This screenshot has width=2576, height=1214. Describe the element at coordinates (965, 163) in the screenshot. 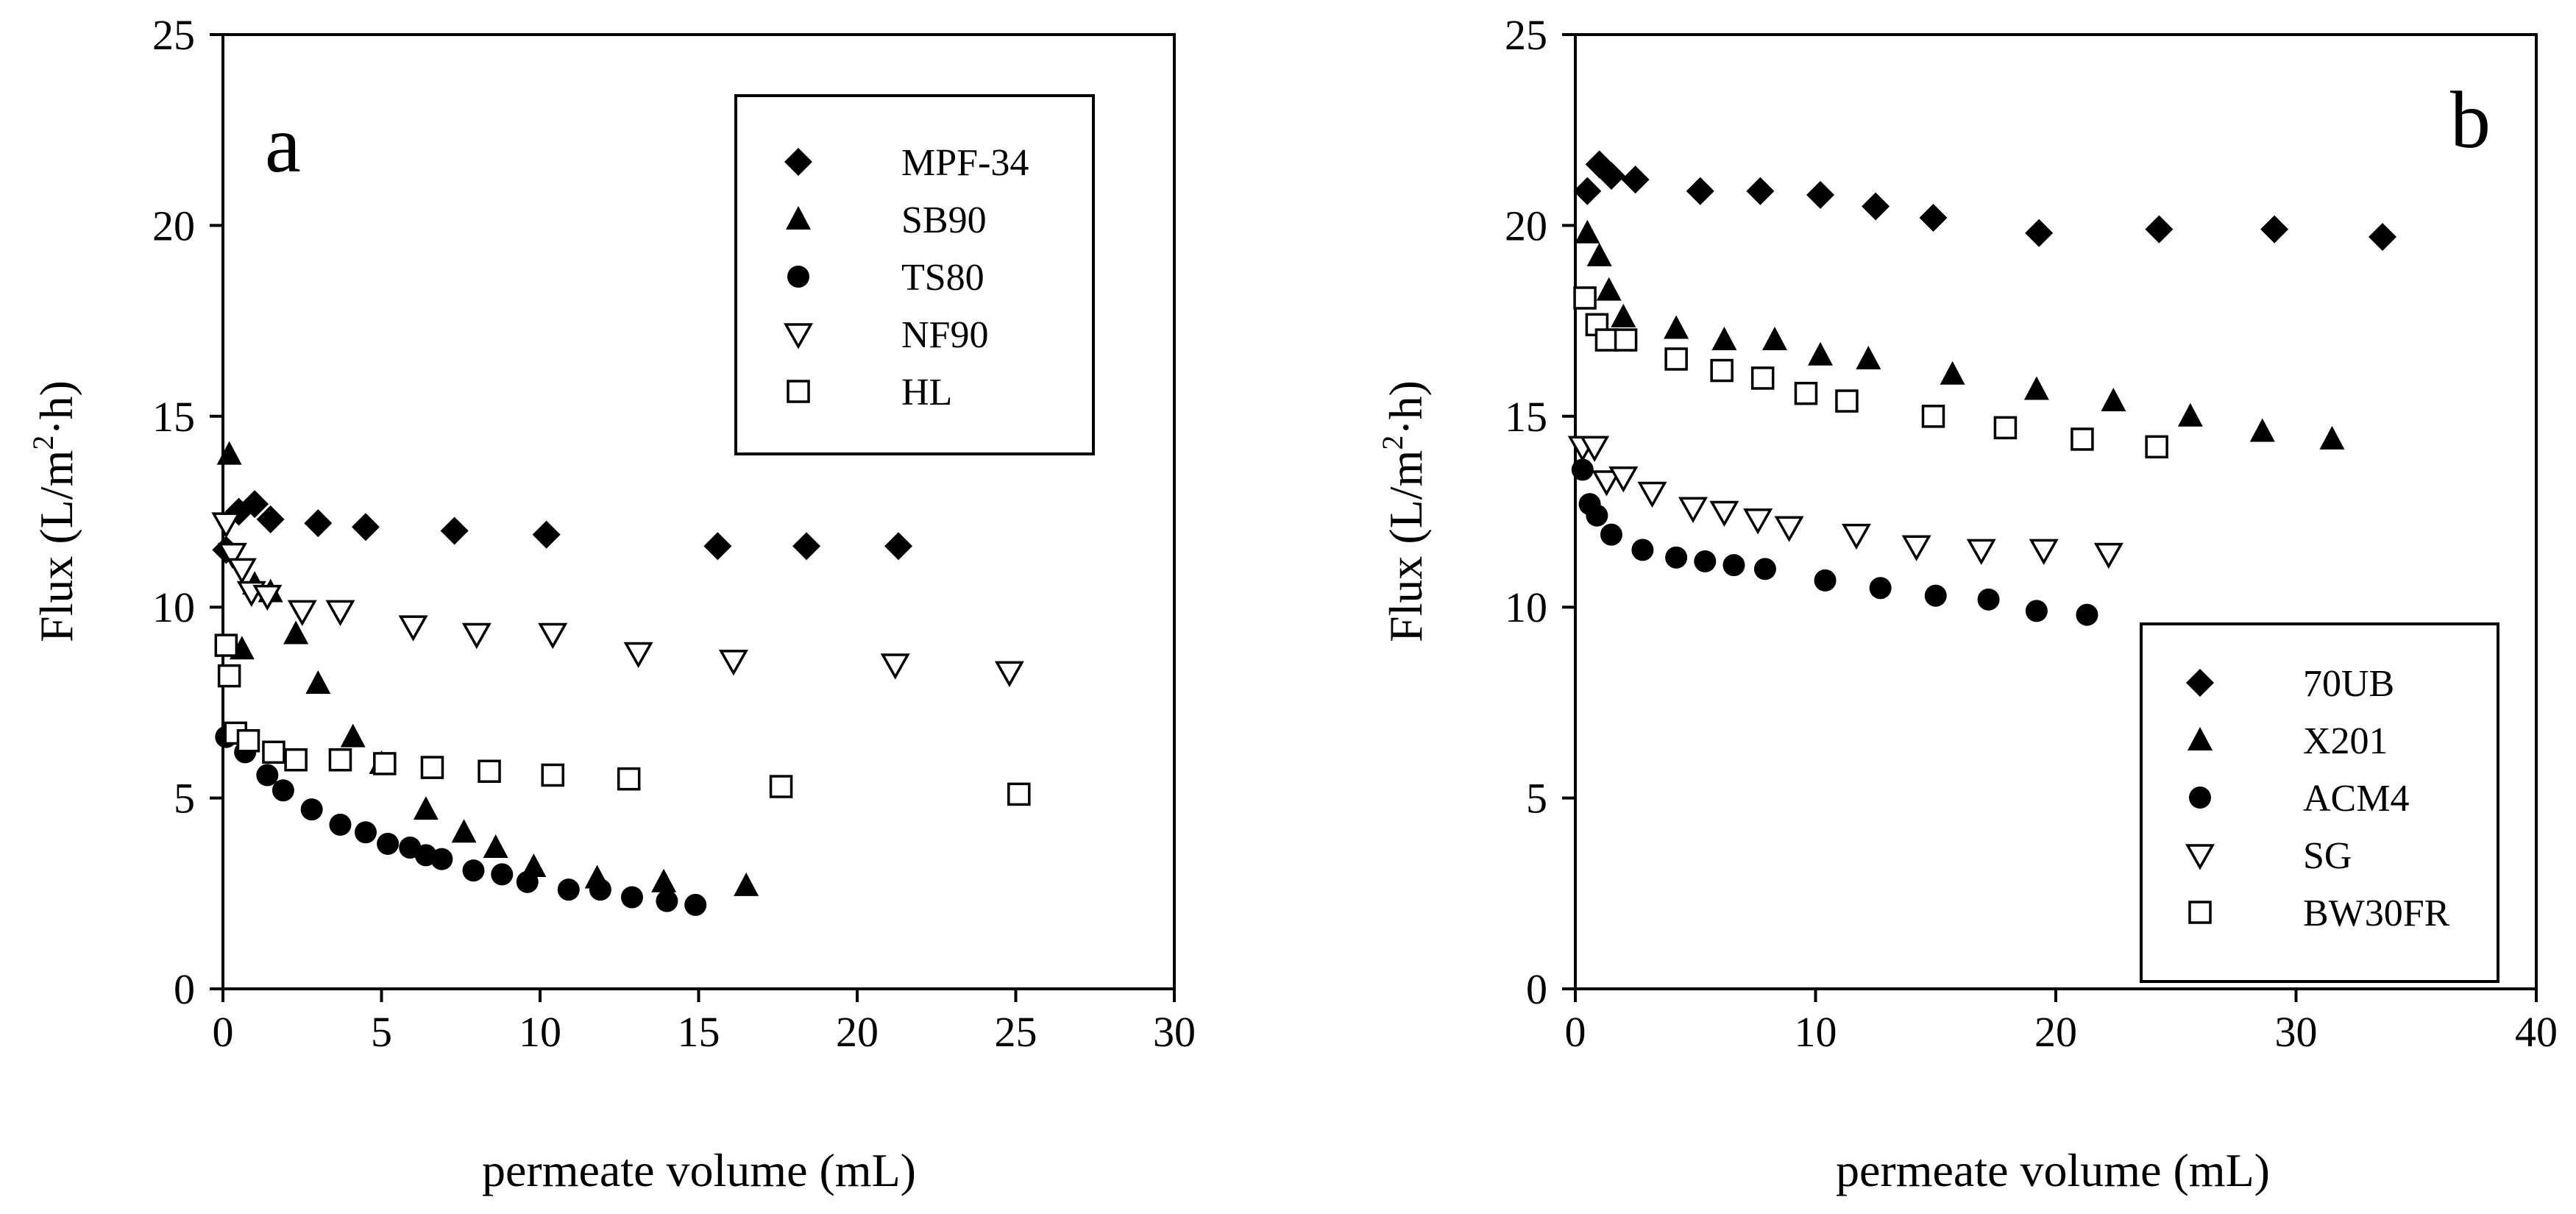

I see `legend-label-mpf-34: MPF-34` at that location.